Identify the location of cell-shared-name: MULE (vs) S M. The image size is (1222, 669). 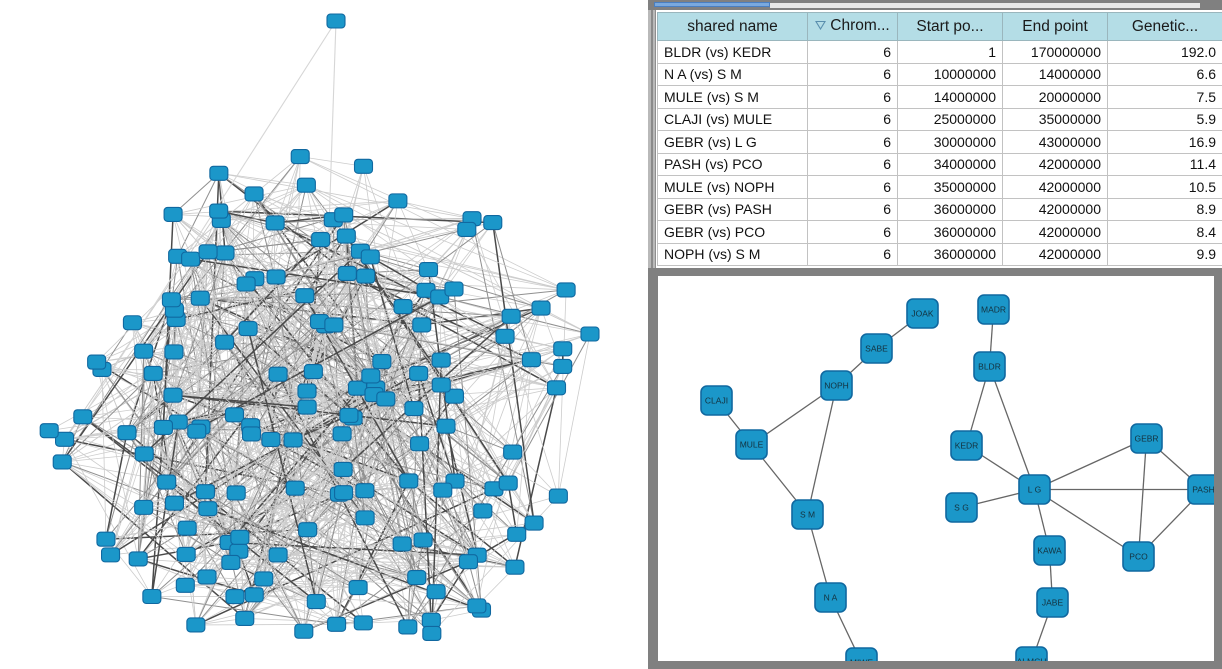
(732, 97).